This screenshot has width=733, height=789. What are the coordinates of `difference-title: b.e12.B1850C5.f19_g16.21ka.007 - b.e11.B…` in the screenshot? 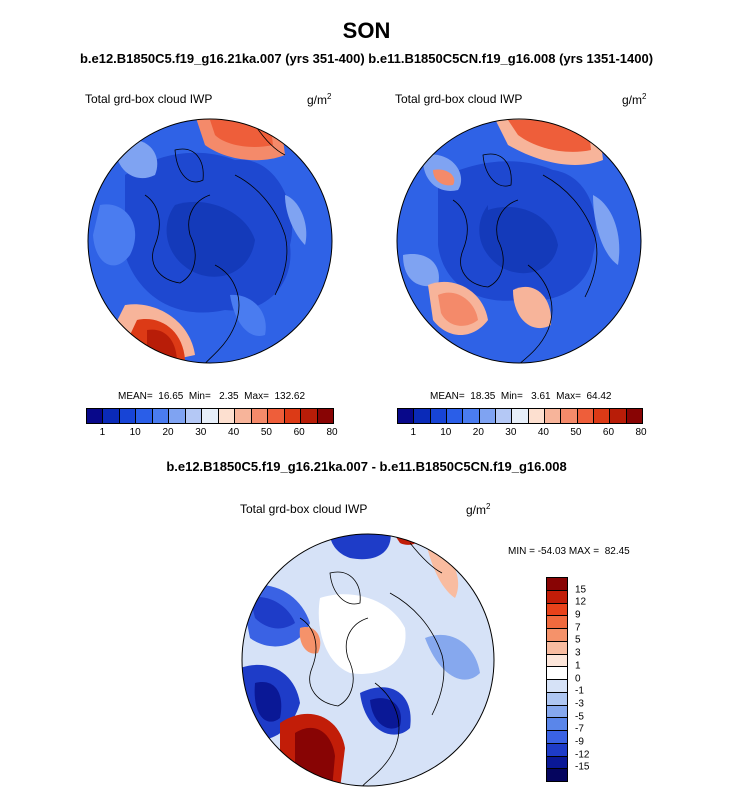 It's located at (366, 466).